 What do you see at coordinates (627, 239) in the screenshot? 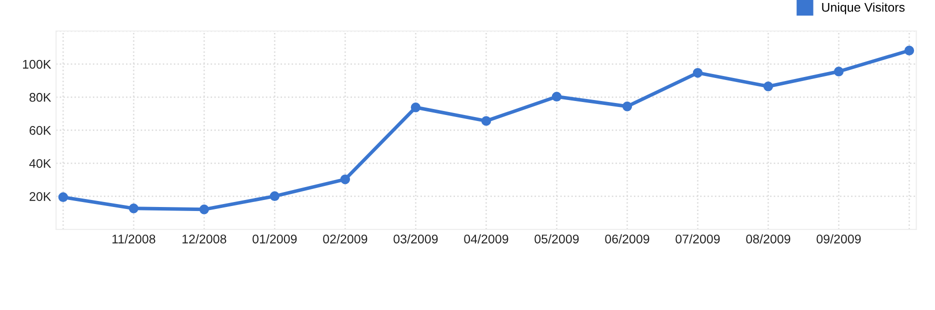
I see `x-tick-label: 06/2009` at bounding box center [627, 239].